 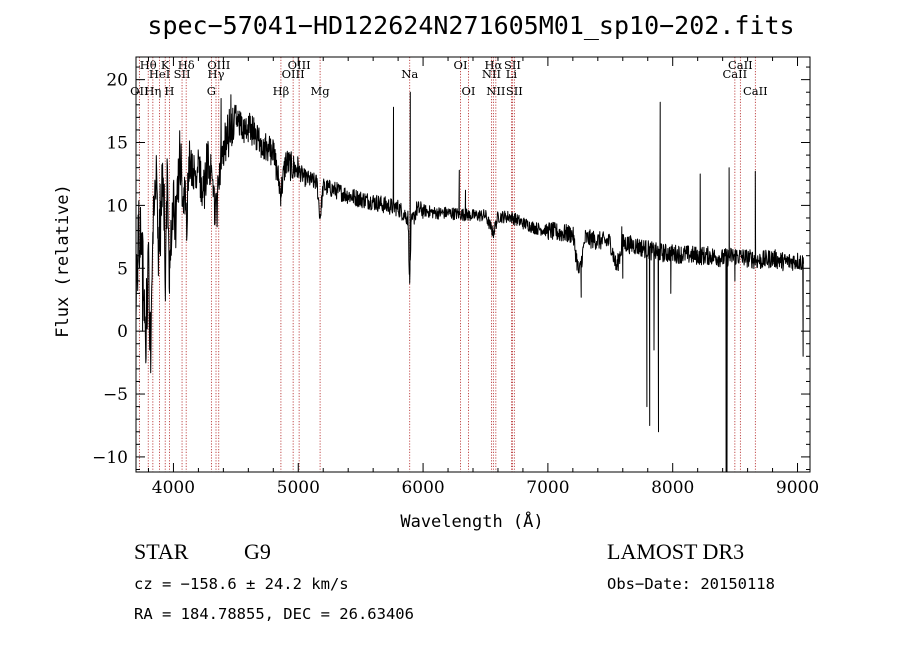 What do you see at coordinates (281, 91) in the screenshot?
I see `spectral-line-label: Hβ` at bounding box center [281, 91].